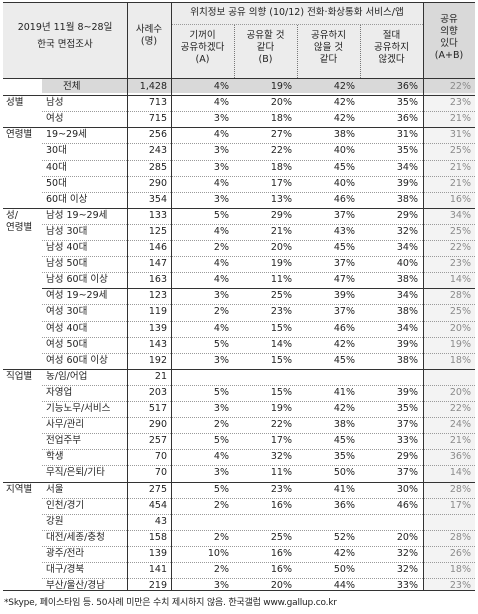 The width and height of the screenshot is (478, 614). I want to click on header-divider-c, so click(297, 51).